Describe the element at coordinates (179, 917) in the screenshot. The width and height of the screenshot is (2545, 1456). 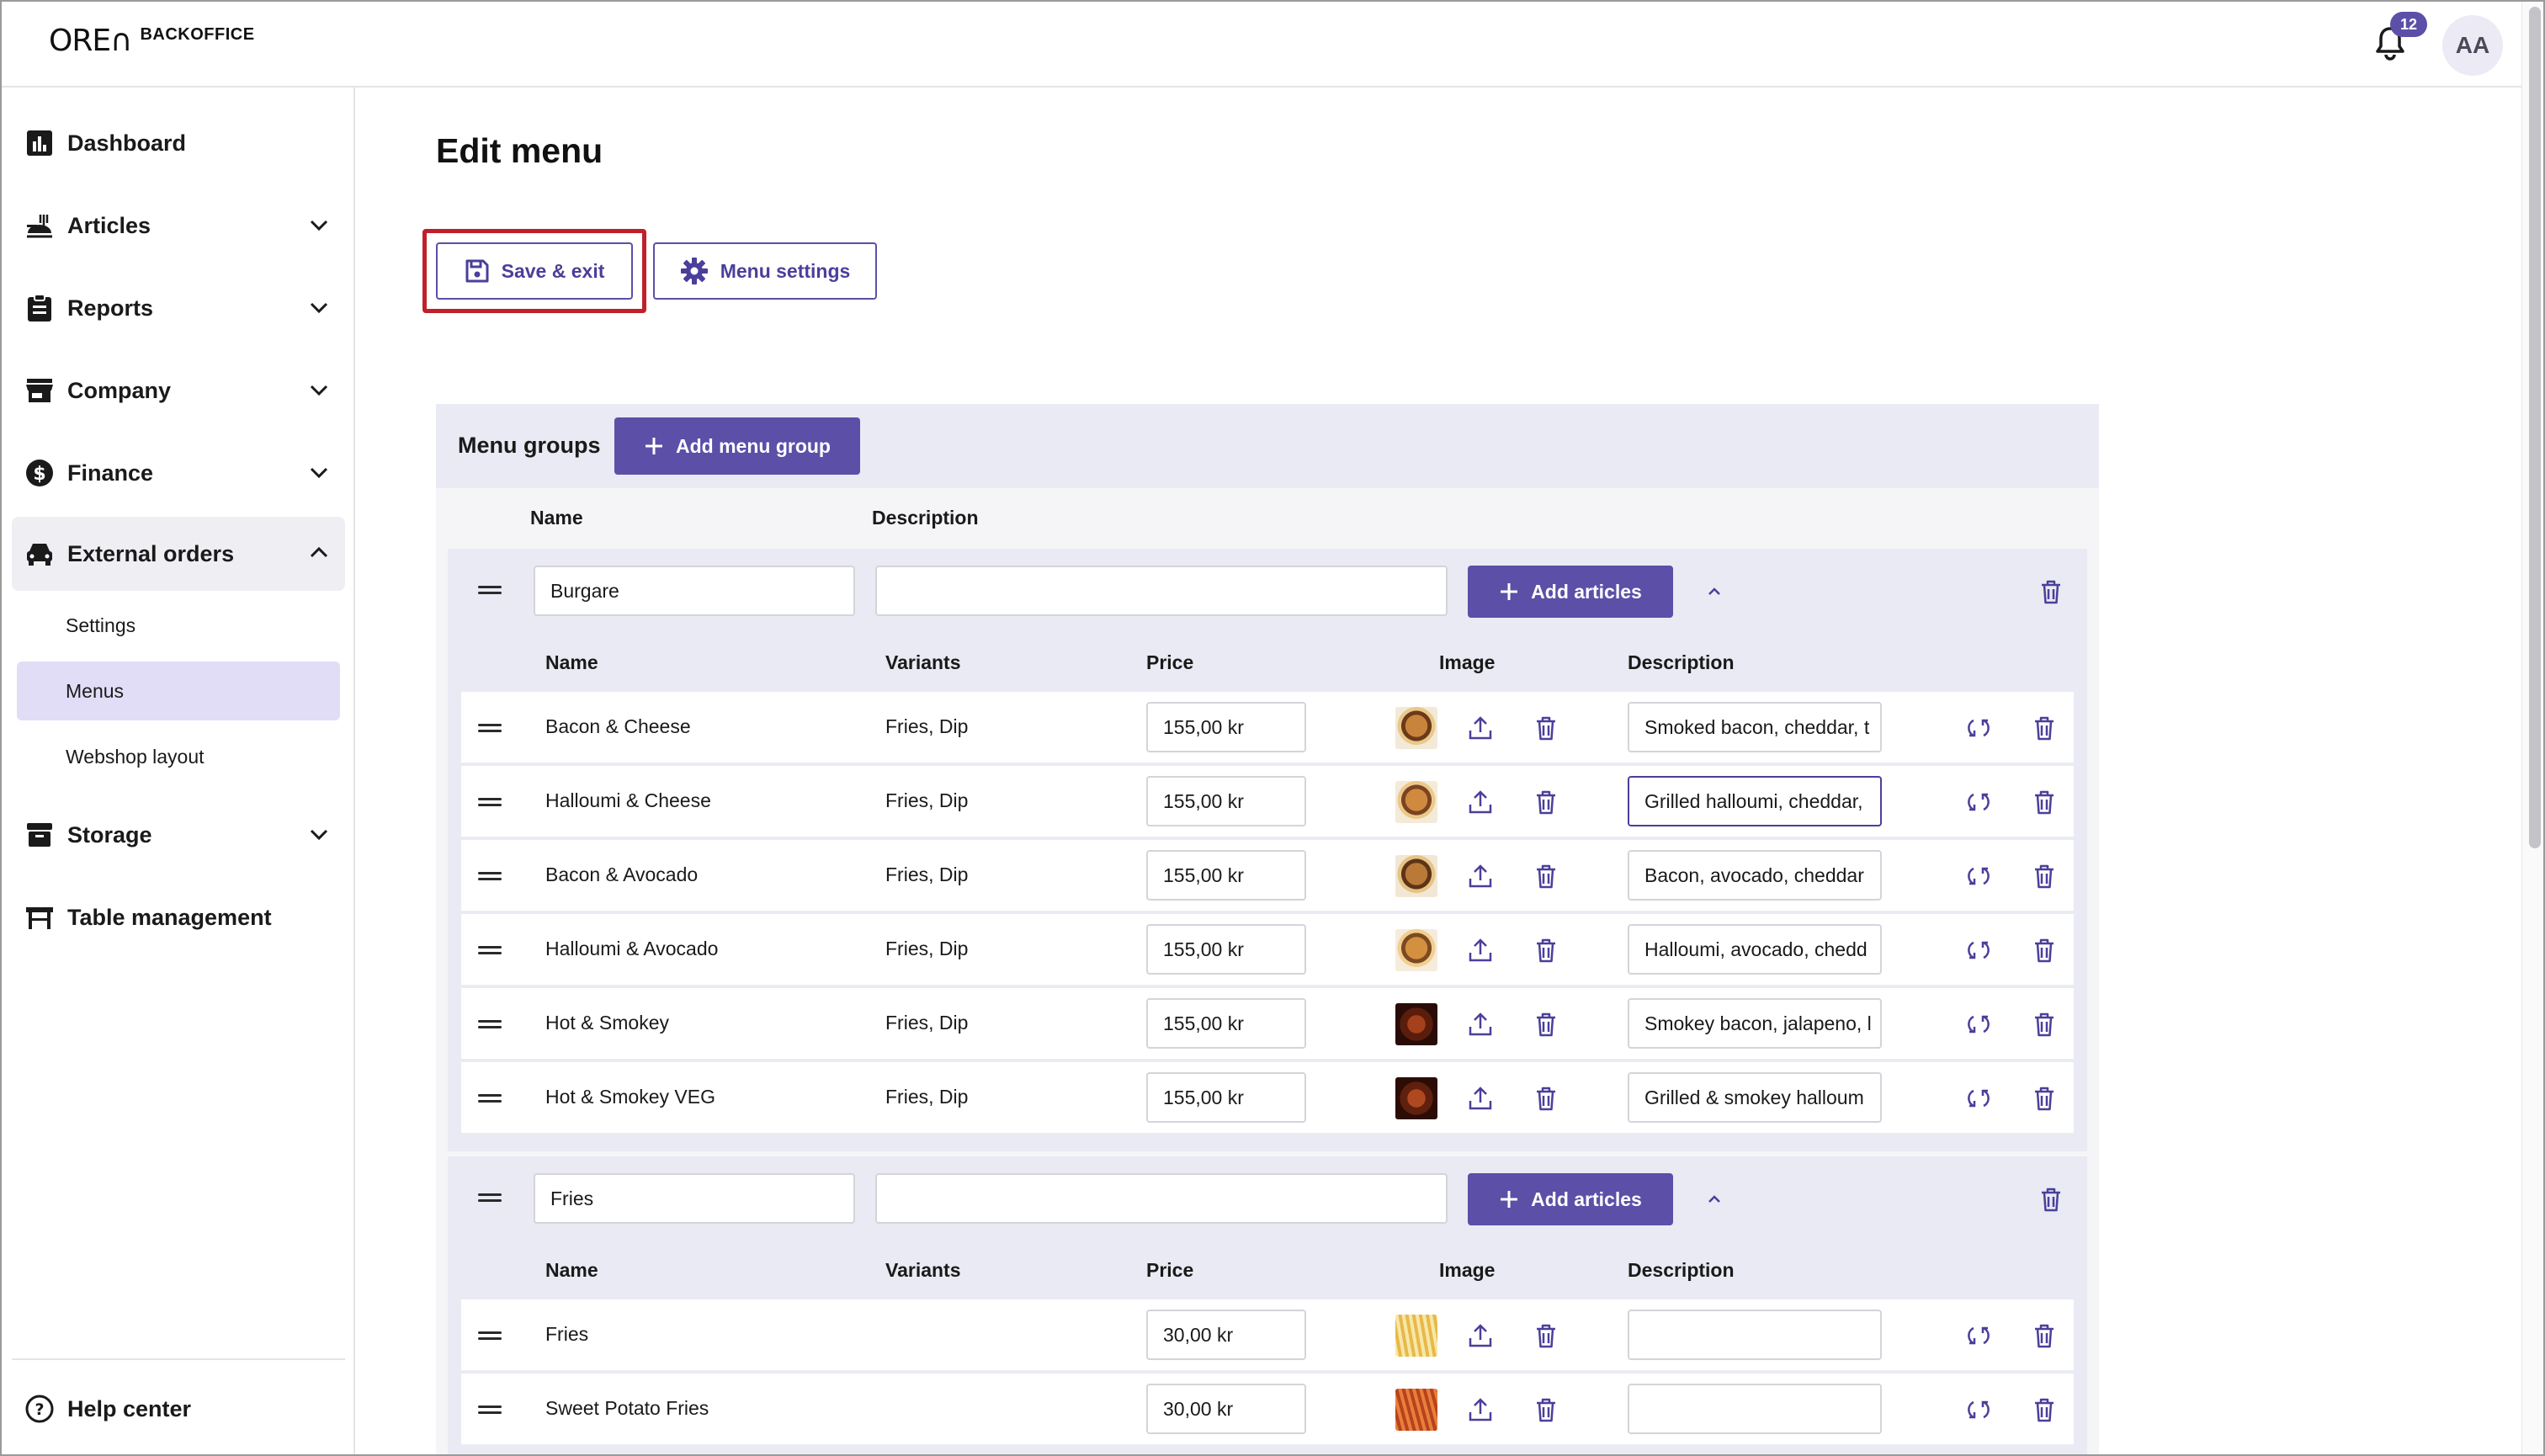
I see `sidebar-item-table-management: Table management` at that location.